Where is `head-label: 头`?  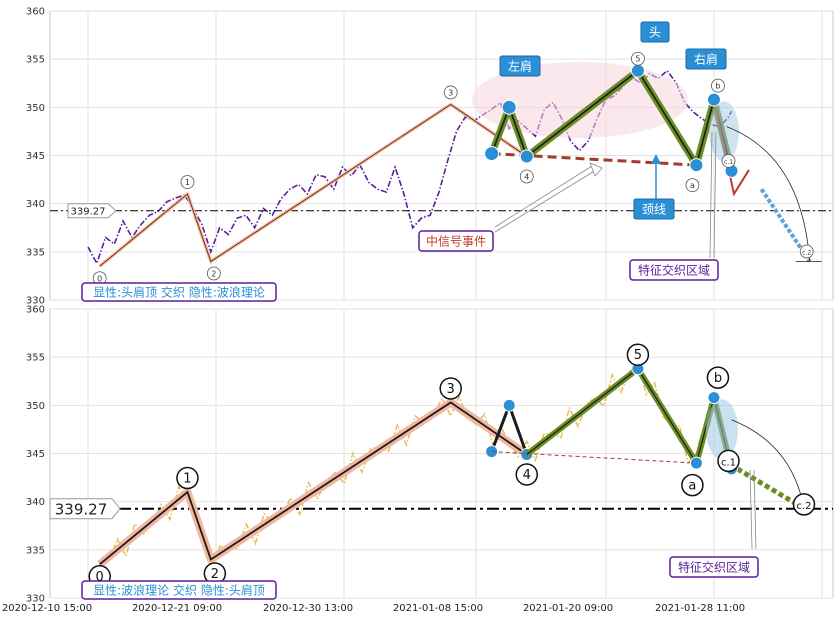 head-label: 头 is located at coordinates (655, 33).